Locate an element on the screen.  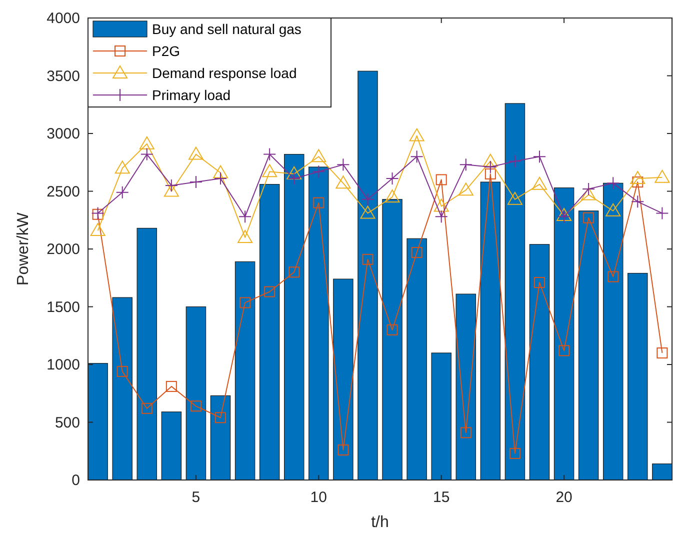
legend-label: Buy and sell natural gas is located at coordinates (227, 29).